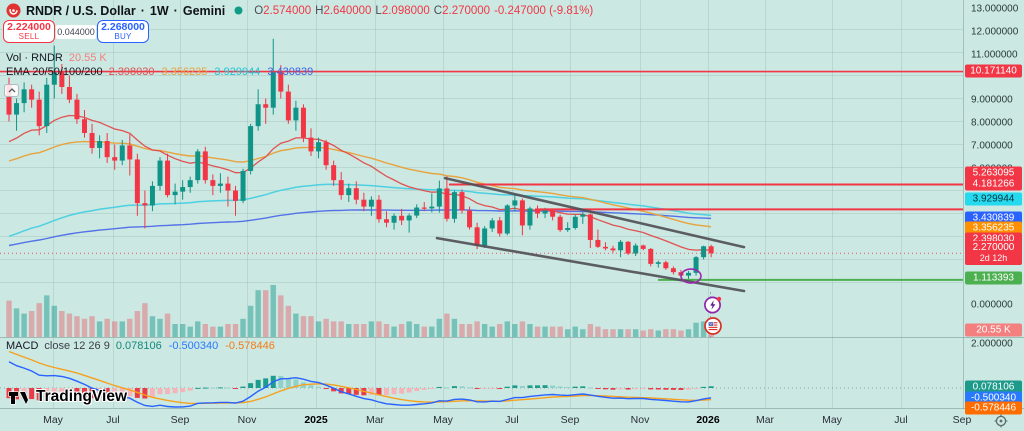 The height and width of the screenshot is (431, 1024). What do you see at coordinates (405, 10) in the screenshot?
I see `low-value: 2.098000` at bounding box center [405, 10].